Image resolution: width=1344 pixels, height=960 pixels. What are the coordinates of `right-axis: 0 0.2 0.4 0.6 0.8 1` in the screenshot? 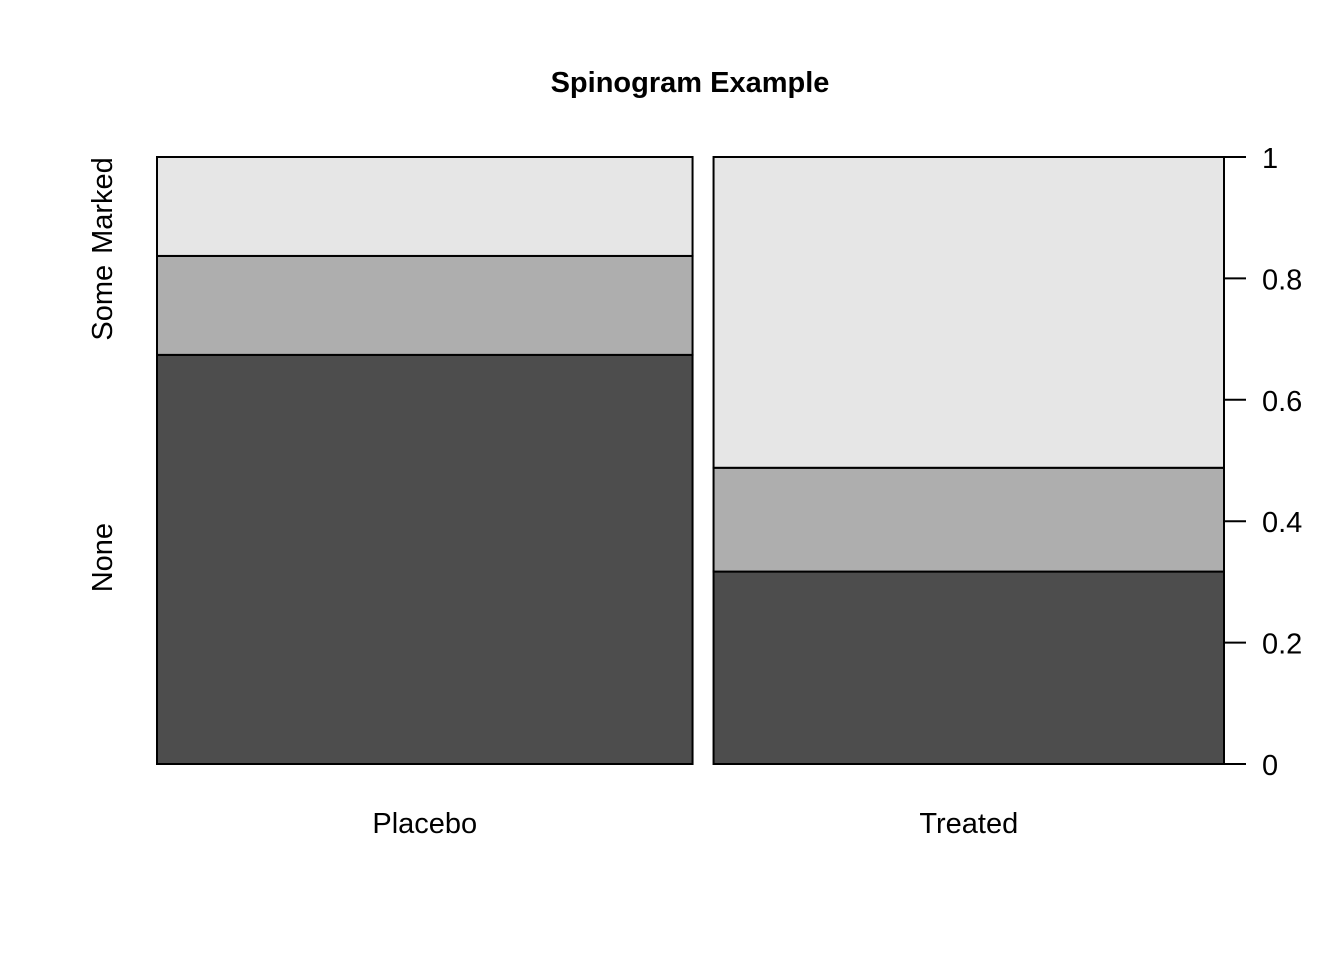 It's located at (1262, 462).